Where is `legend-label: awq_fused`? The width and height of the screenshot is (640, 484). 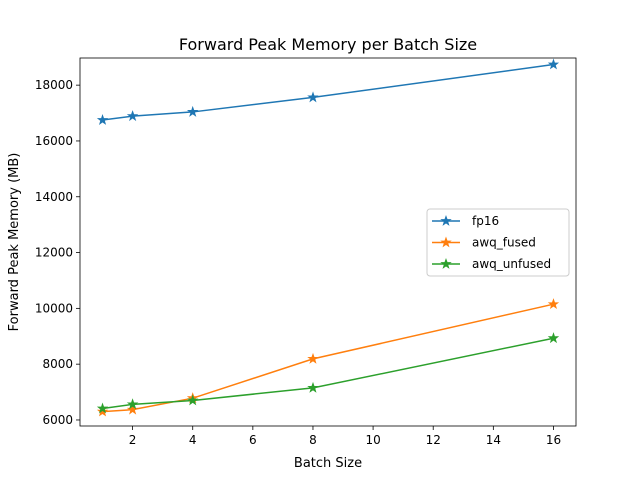
legend-label: awq_fused is located at coordinates (504, 243).